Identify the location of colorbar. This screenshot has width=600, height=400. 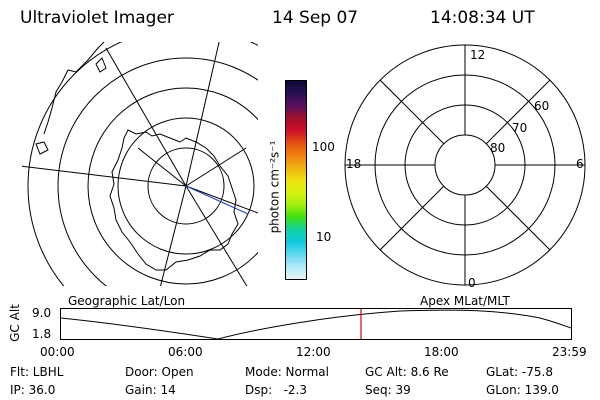
(296, 180).